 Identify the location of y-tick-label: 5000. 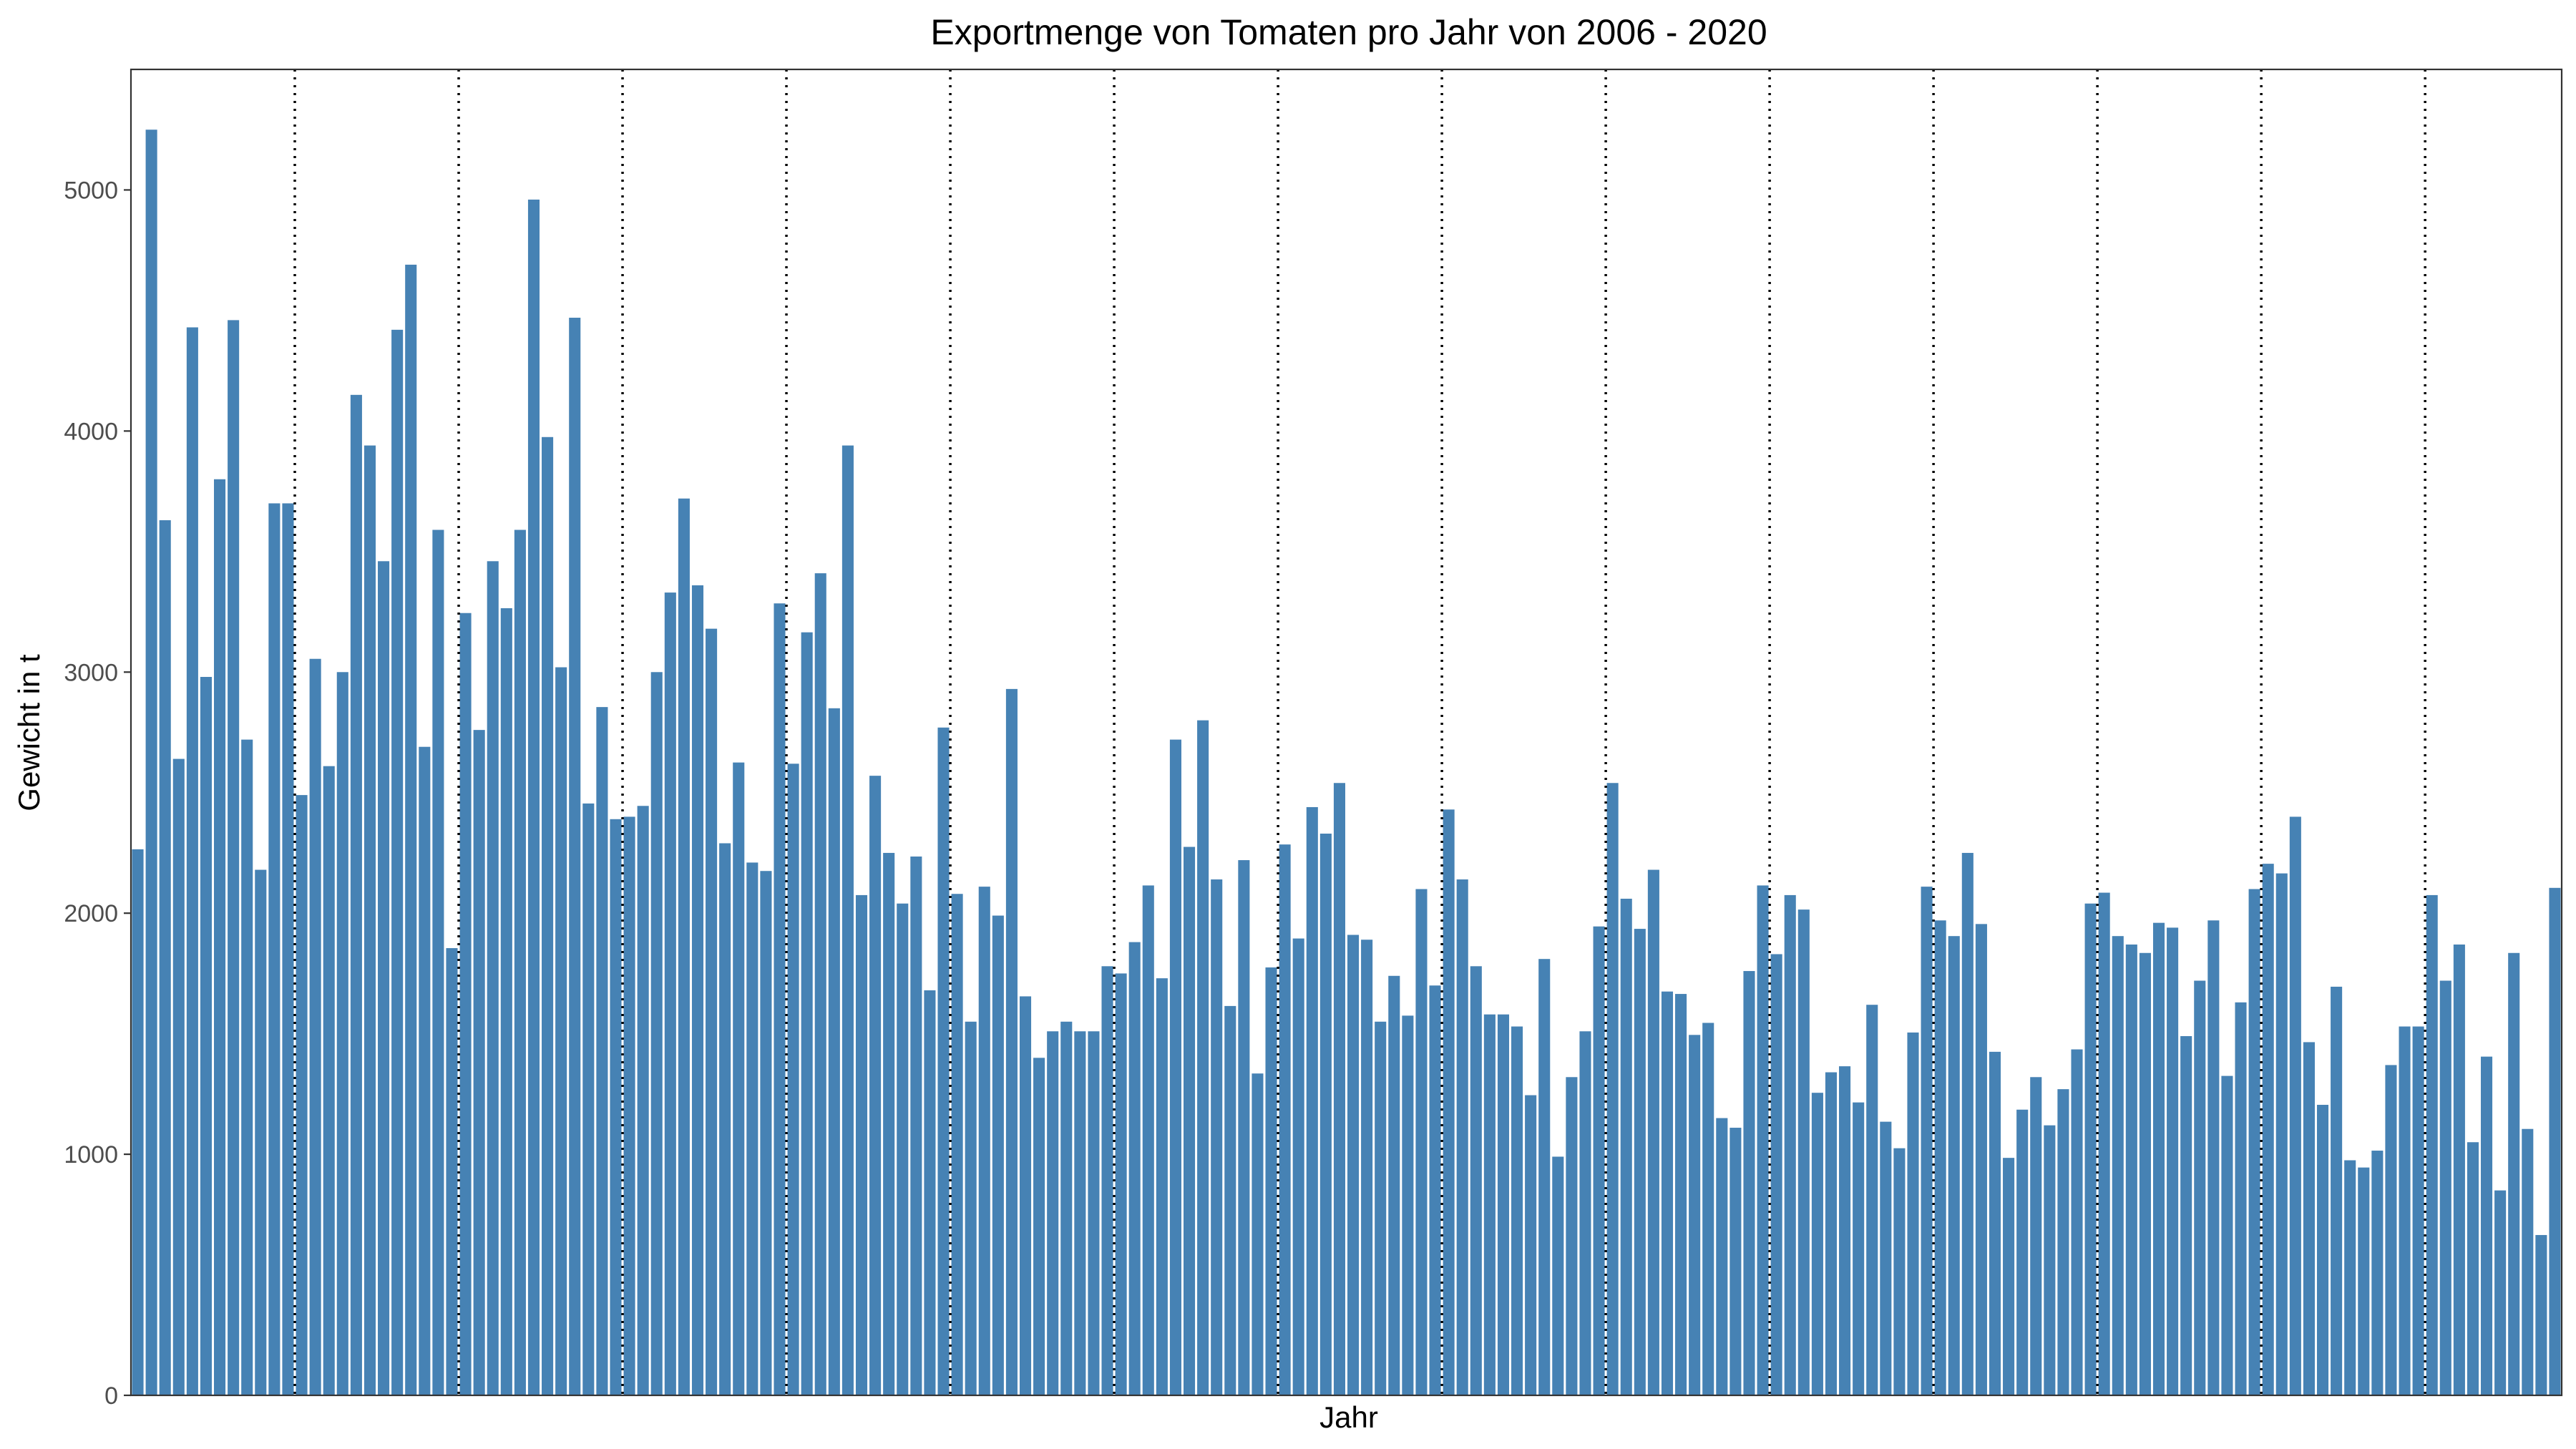
(91, 190).